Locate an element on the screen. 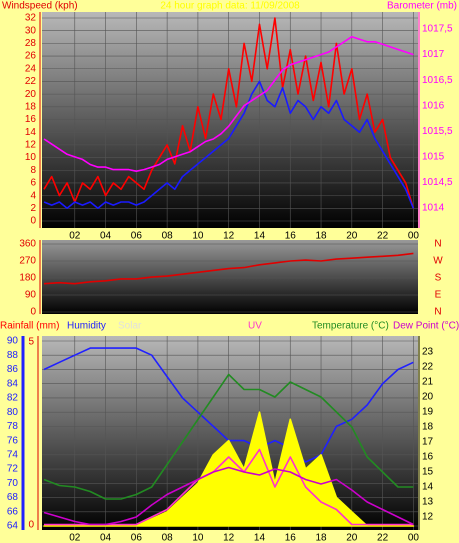  y2-tick-label: 15 is located at coordinates (428, 472).